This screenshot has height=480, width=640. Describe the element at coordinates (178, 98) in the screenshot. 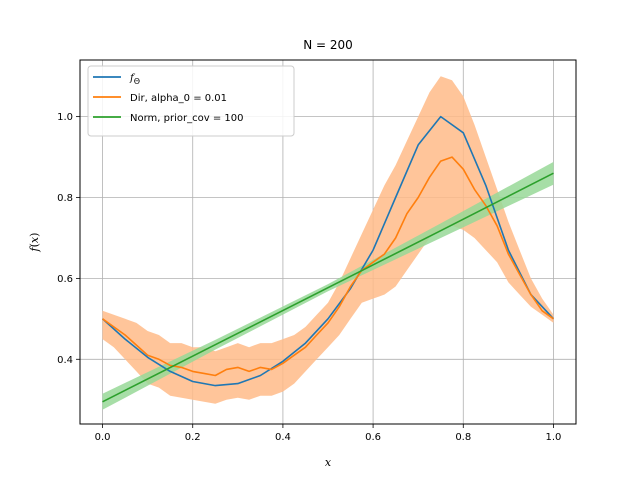

I see `legend-label-1: Dir, alpha_0 = 0.01` at that location.